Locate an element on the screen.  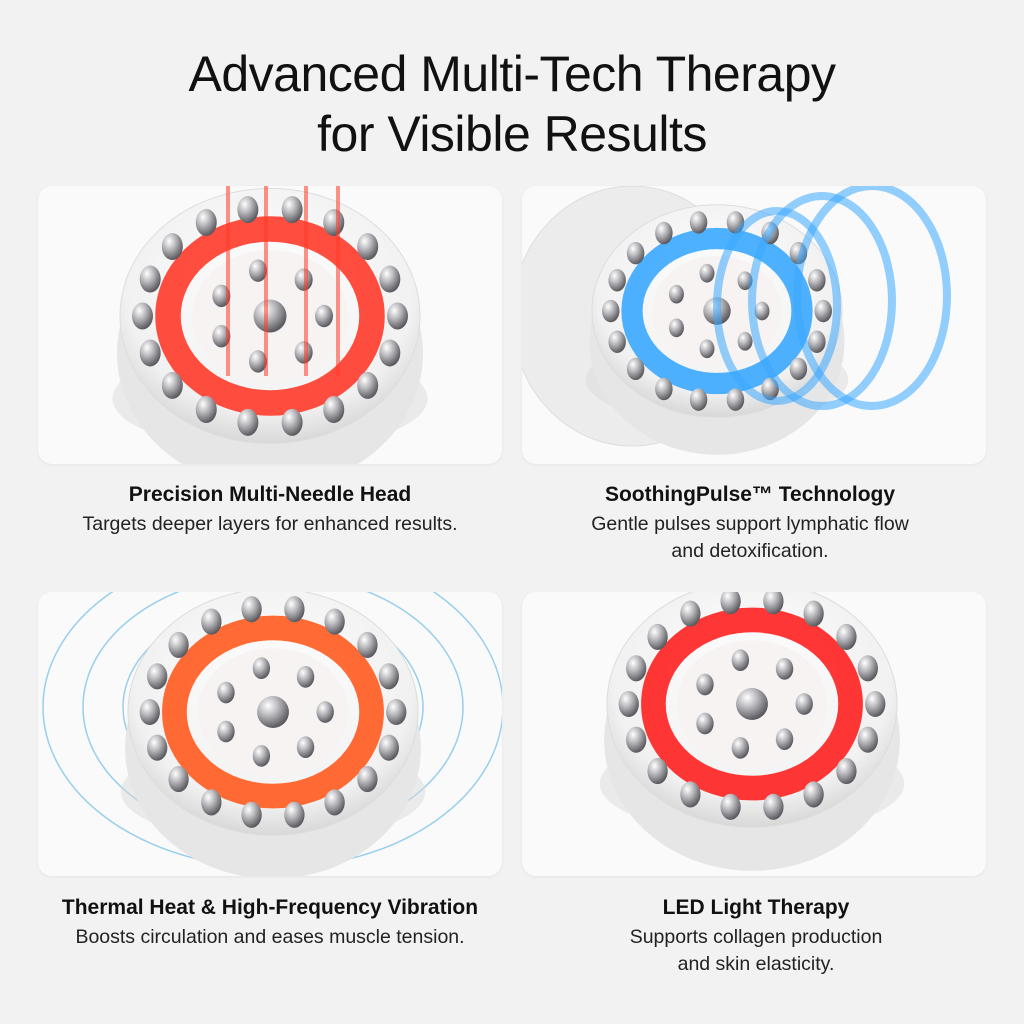
device-red-light-beams-image is located at coordinates (270, 325).